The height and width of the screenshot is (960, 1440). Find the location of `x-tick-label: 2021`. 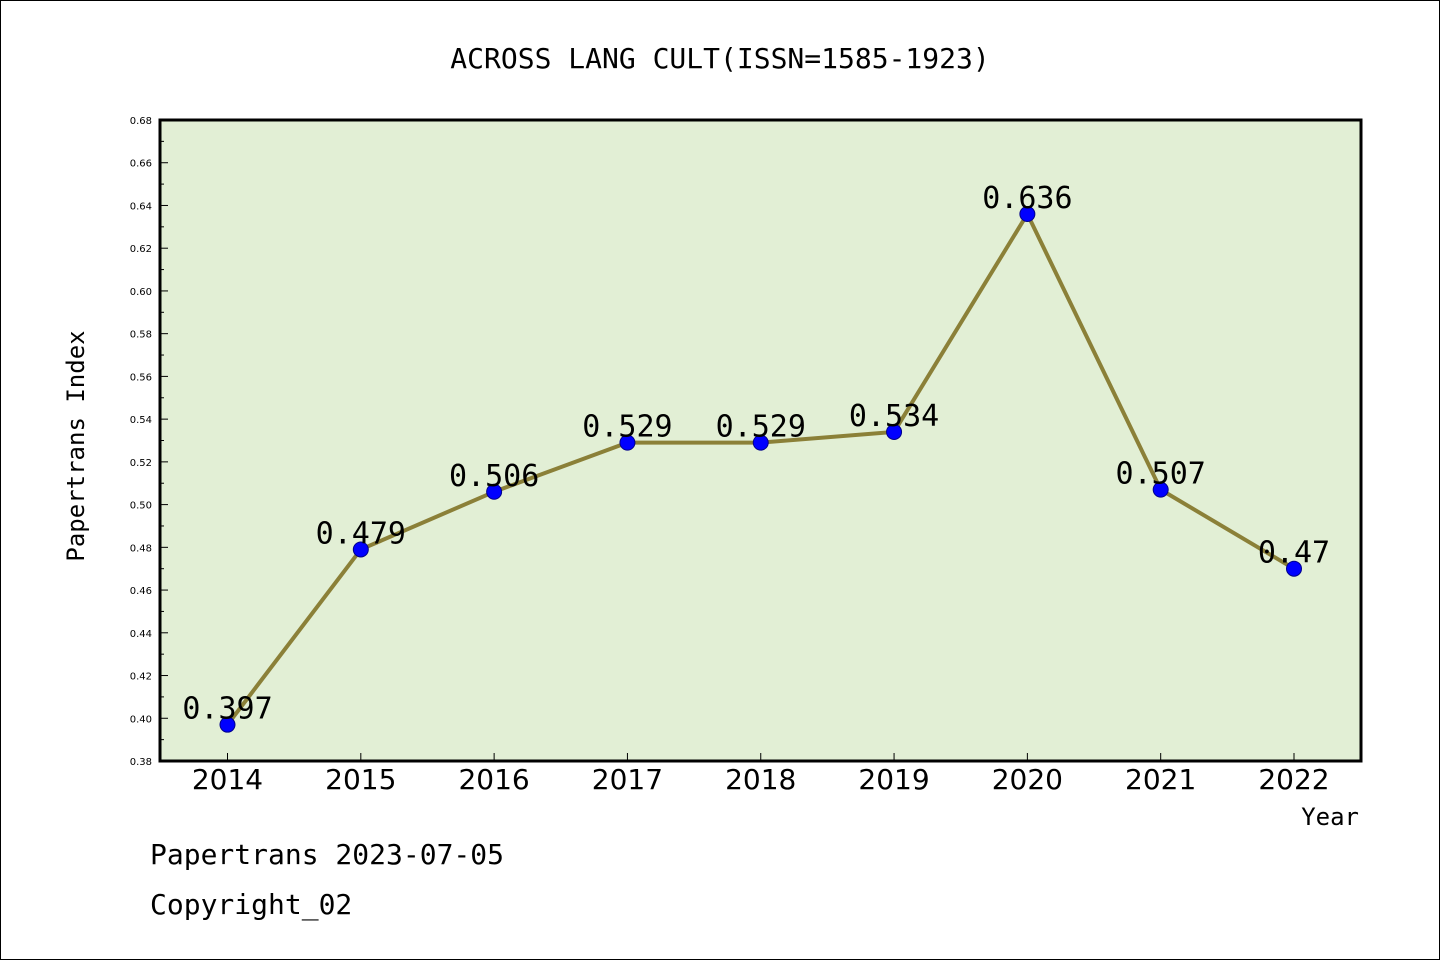

x-tick-label: 2021 is located at coordinates (1160, 779).